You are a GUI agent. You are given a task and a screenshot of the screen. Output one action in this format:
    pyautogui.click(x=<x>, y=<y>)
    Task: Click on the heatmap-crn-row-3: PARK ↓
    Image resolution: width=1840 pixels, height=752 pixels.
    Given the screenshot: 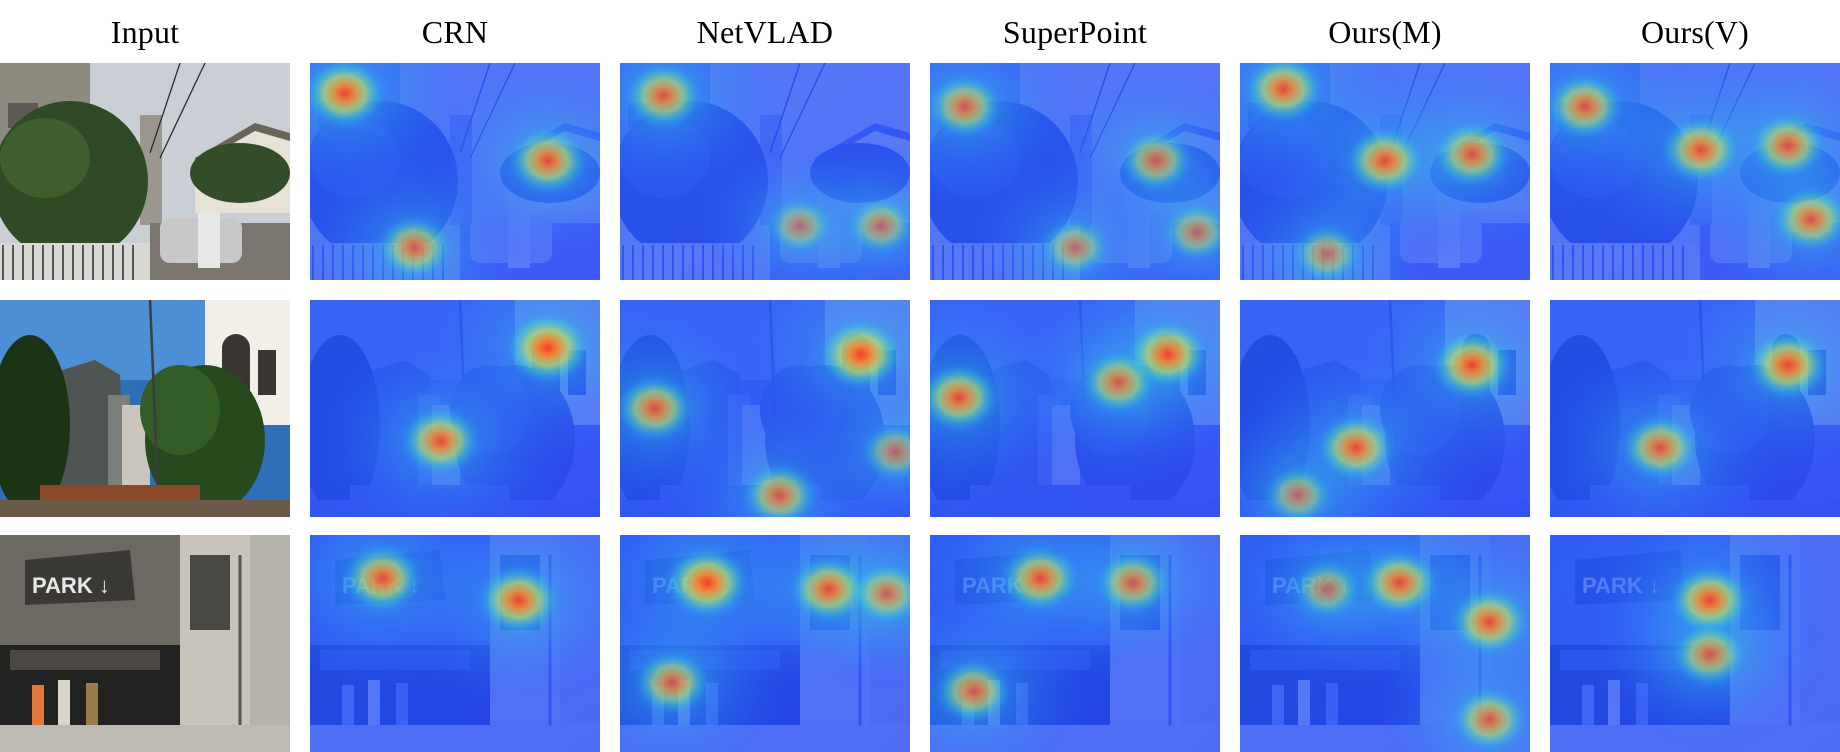 What is the action you would take?
    pyautogui.click(x=455, y=643)
    